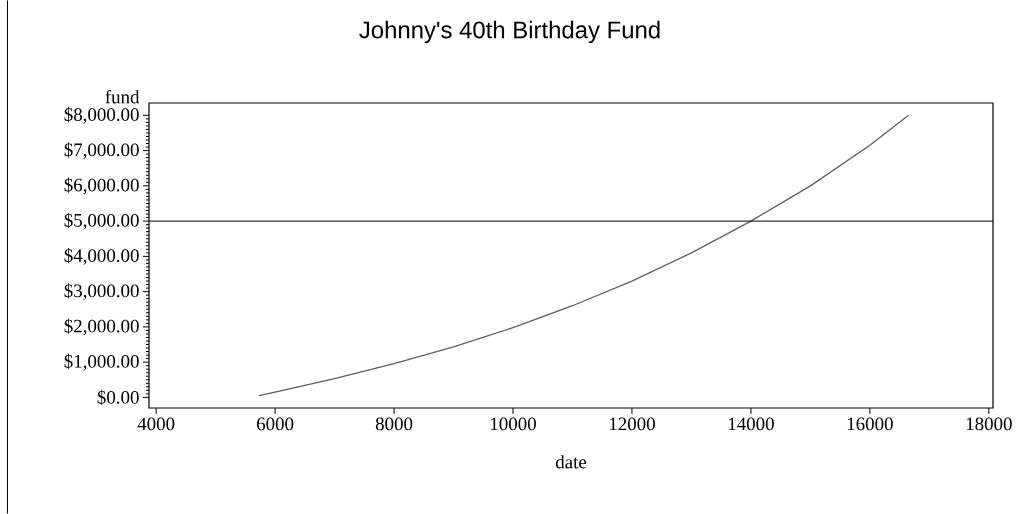 This screenshot has width=1018, height=514. I want to click on x-tick-label: 4000, so click(156, 424).